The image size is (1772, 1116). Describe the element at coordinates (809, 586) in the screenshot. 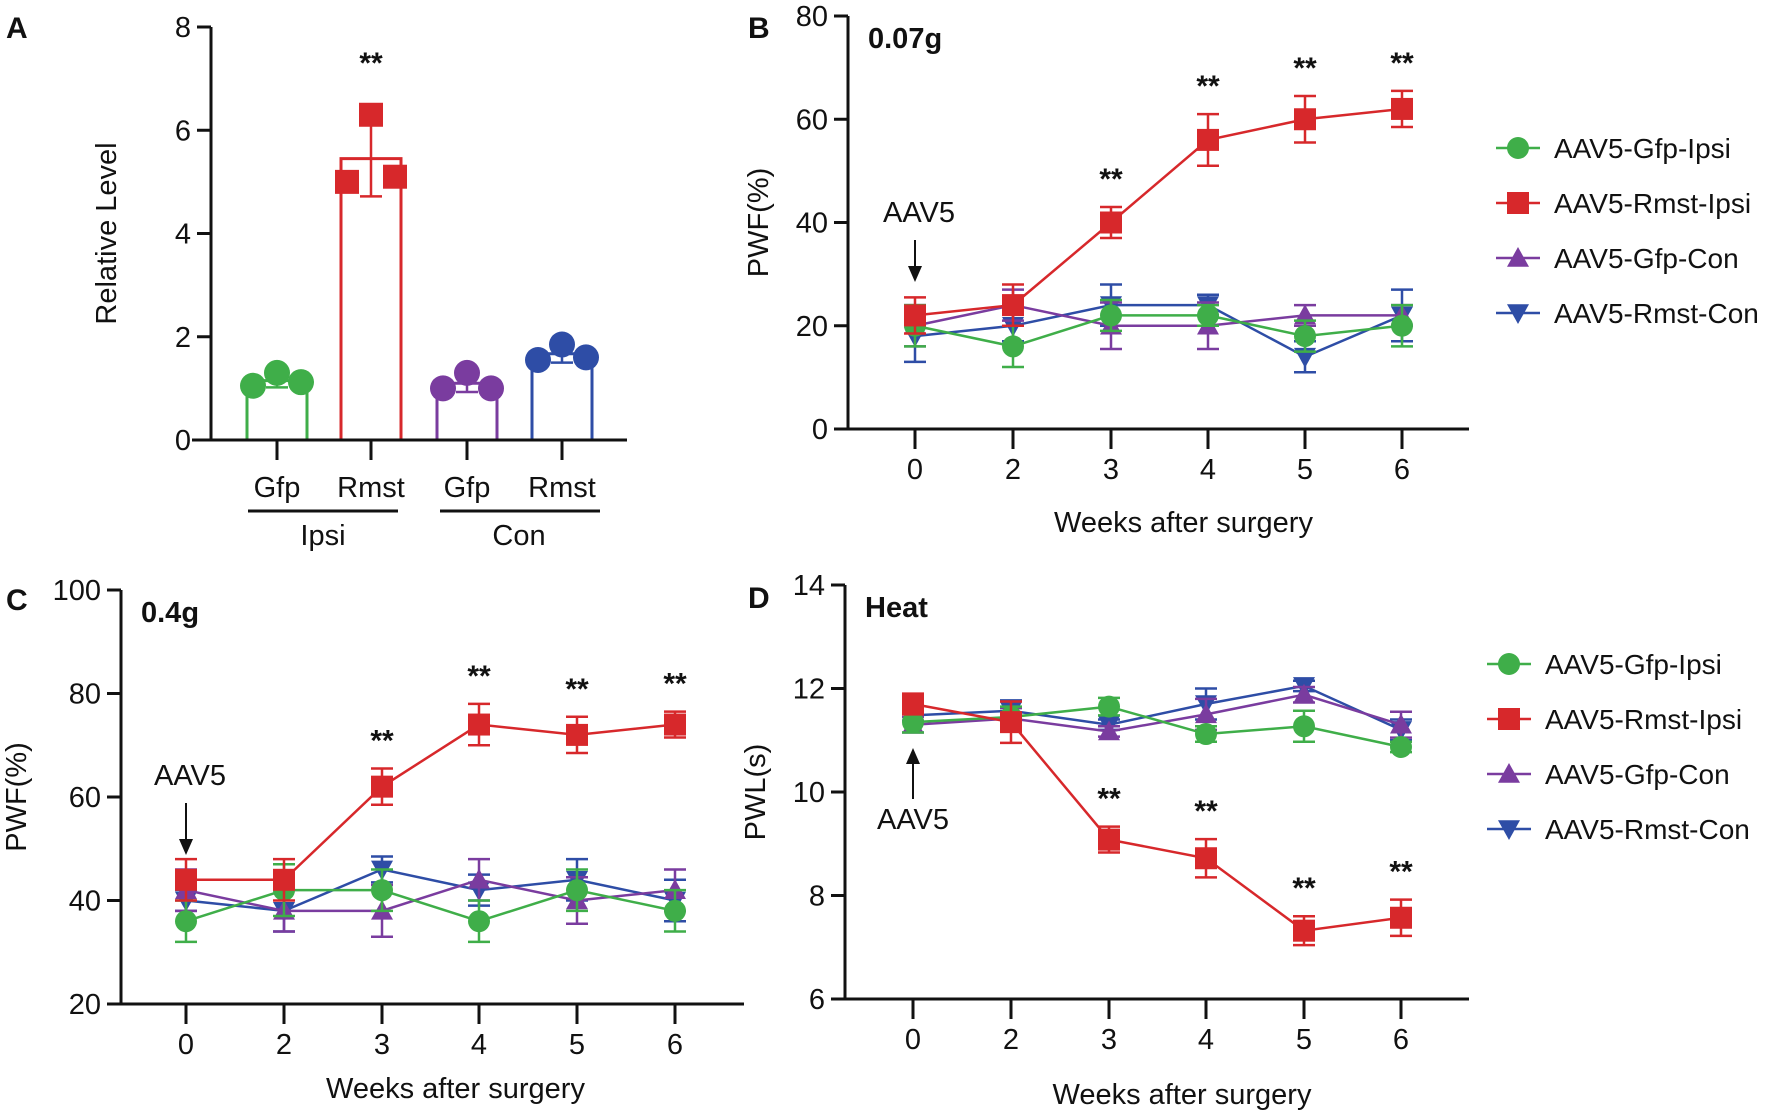

I see `y-tick-label: 14` at that location.